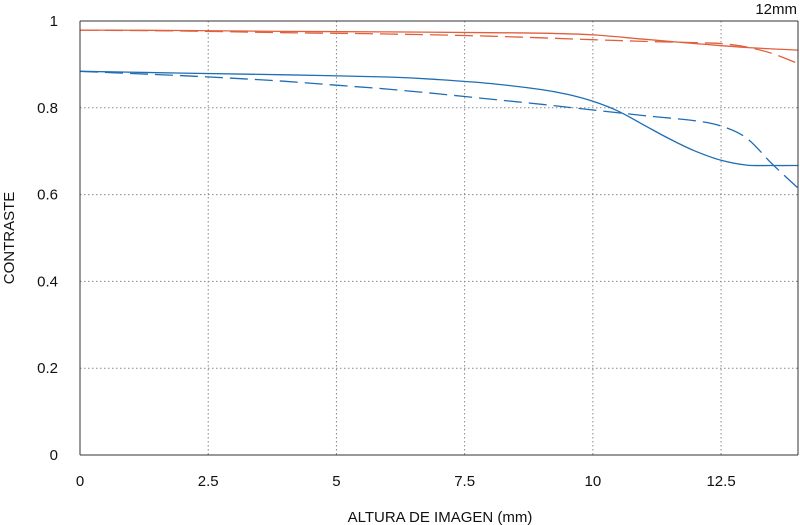  Describe the element at coordinates (9, 238) in the screenshot. I see `y-axis-label: CONTRASTE` at that location.